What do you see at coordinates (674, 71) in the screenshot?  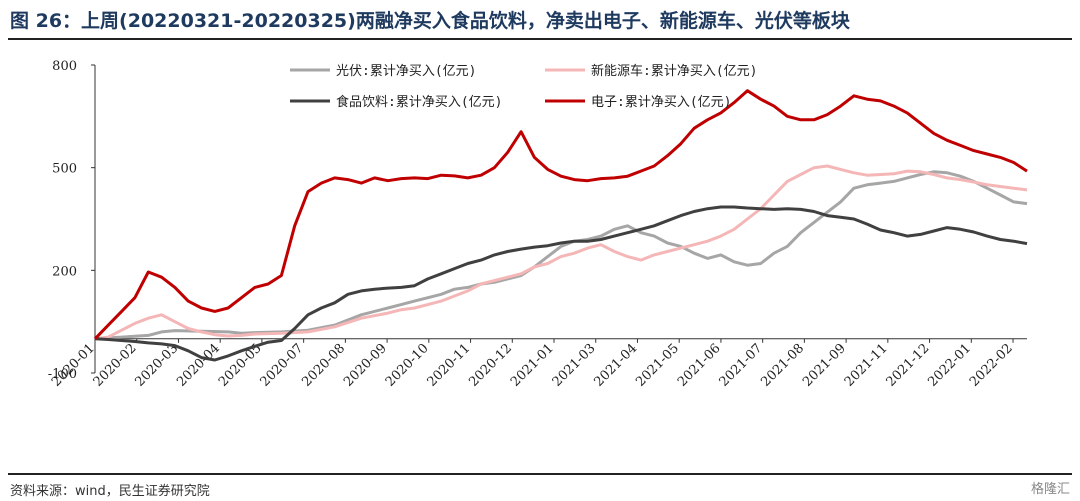 I see `legend-label: 新能源车:累计净买入(亿元)` at bounding box center [674, 71].